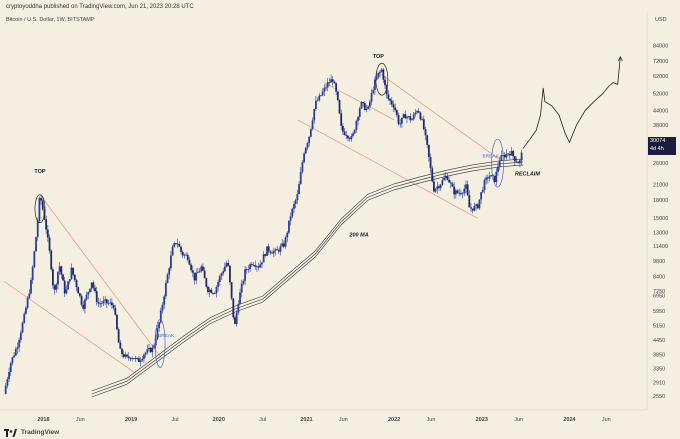 The width and height of the screenshot is (680, 439). What do you see at coordinates (219, 420) in the screenshot?
I see `x-tick-label: 2020` at bounding box center [219, 420].